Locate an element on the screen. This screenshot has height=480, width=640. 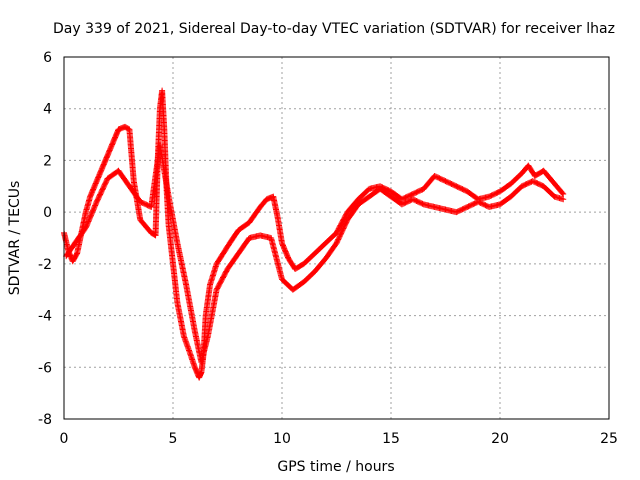
x-tick-label: 0 is located at coordinates (64, 439).